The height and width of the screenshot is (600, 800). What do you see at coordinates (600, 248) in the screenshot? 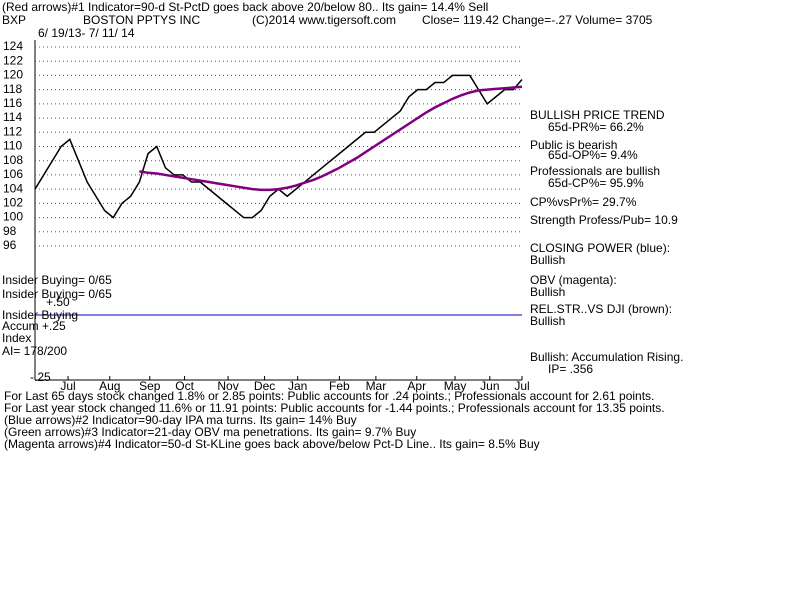
I see `indicator-text: CLOSING POWER (blue):` at bounding box center [600, 248].